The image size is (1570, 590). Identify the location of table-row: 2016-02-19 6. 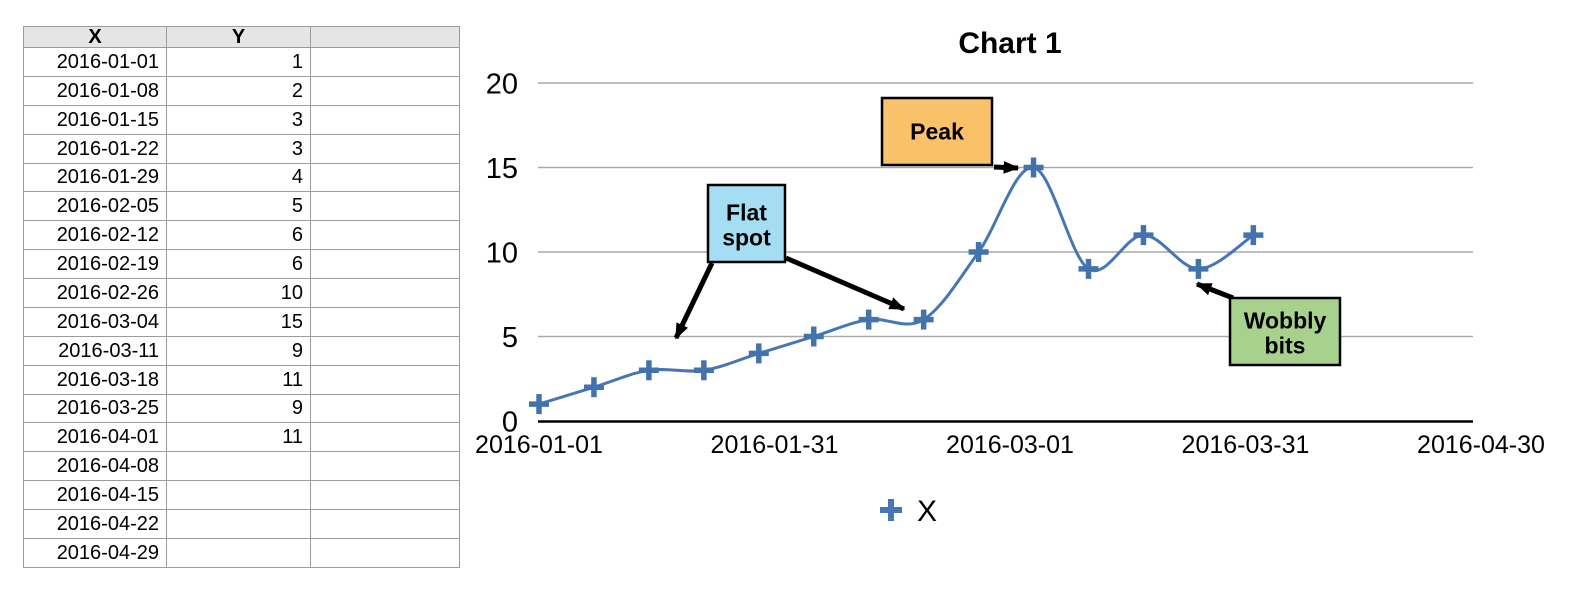
(241, 264).